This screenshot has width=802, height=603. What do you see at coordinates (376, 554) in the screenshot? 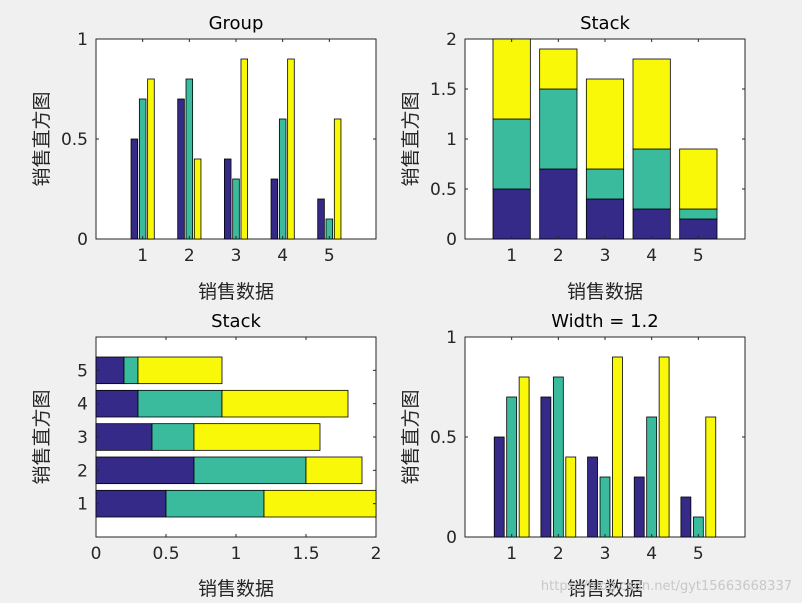
I see `xtick-label-3-5: 2` at bounding box center [376, 554].